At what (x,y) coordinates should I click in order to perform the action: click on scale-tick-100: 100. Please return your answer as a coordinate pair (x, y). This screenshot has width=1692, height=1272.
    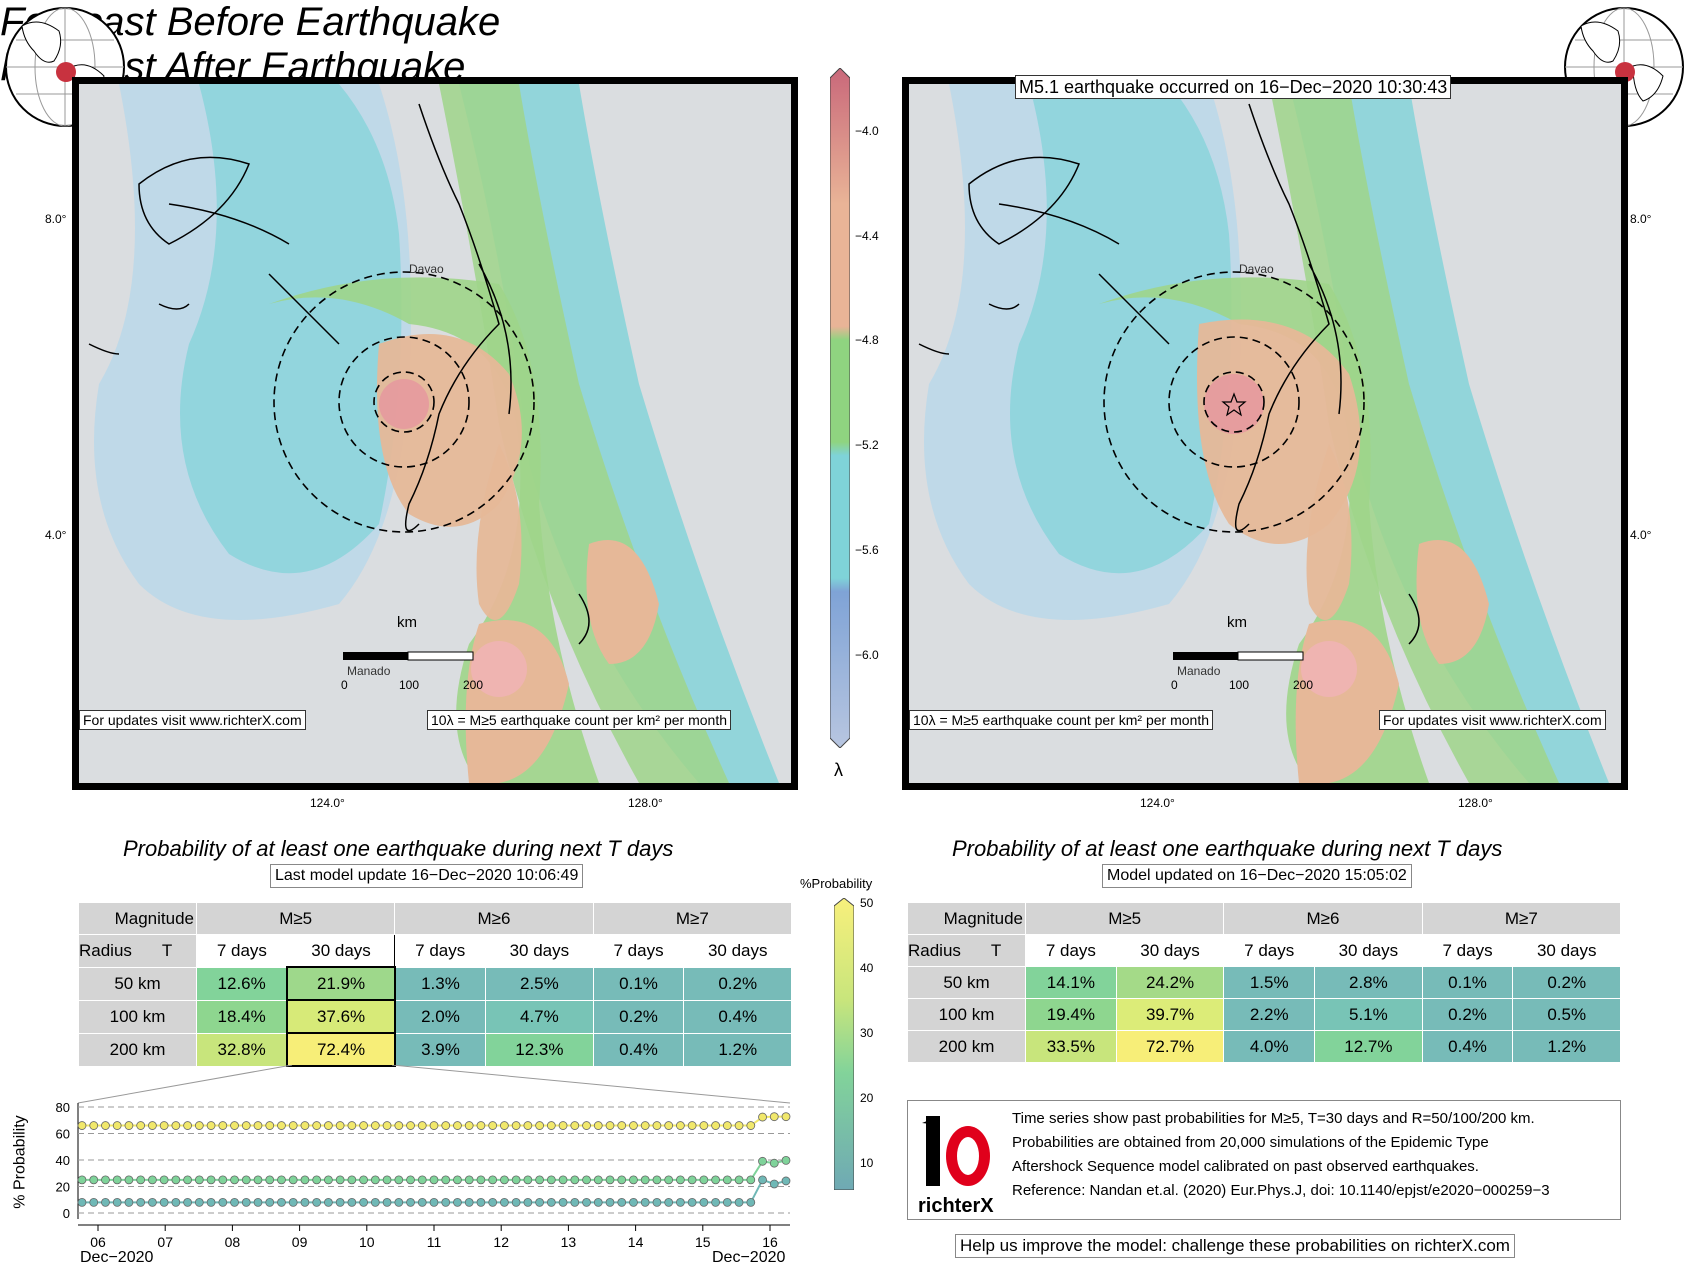
    Looking at the image, I should click on (1239, 685).